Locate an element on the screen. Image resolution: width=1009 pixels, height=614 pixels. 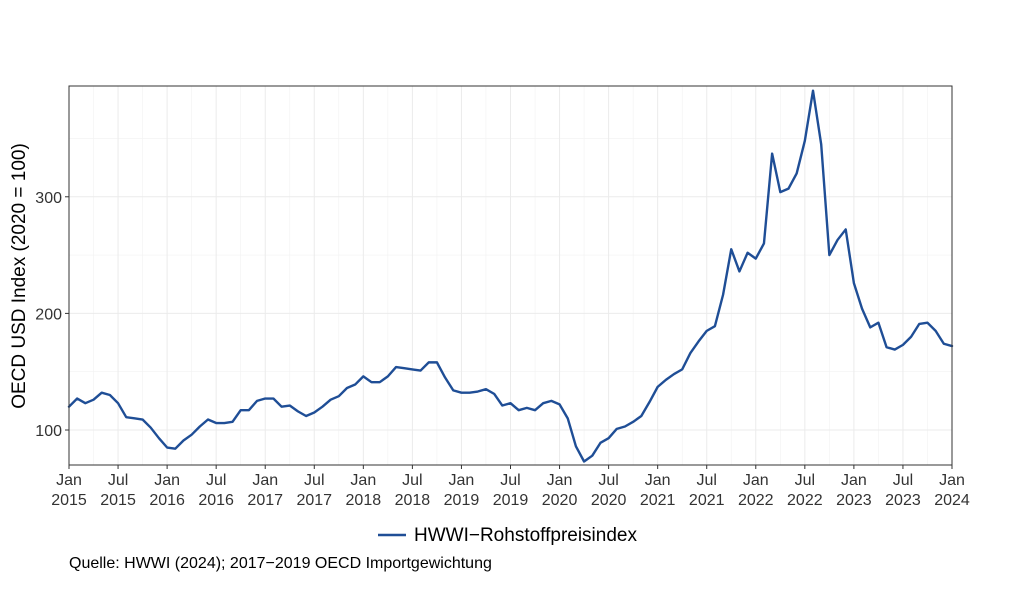
legend: HWWI−Rohstoffpreisindex is located at coordinates (507, 535).